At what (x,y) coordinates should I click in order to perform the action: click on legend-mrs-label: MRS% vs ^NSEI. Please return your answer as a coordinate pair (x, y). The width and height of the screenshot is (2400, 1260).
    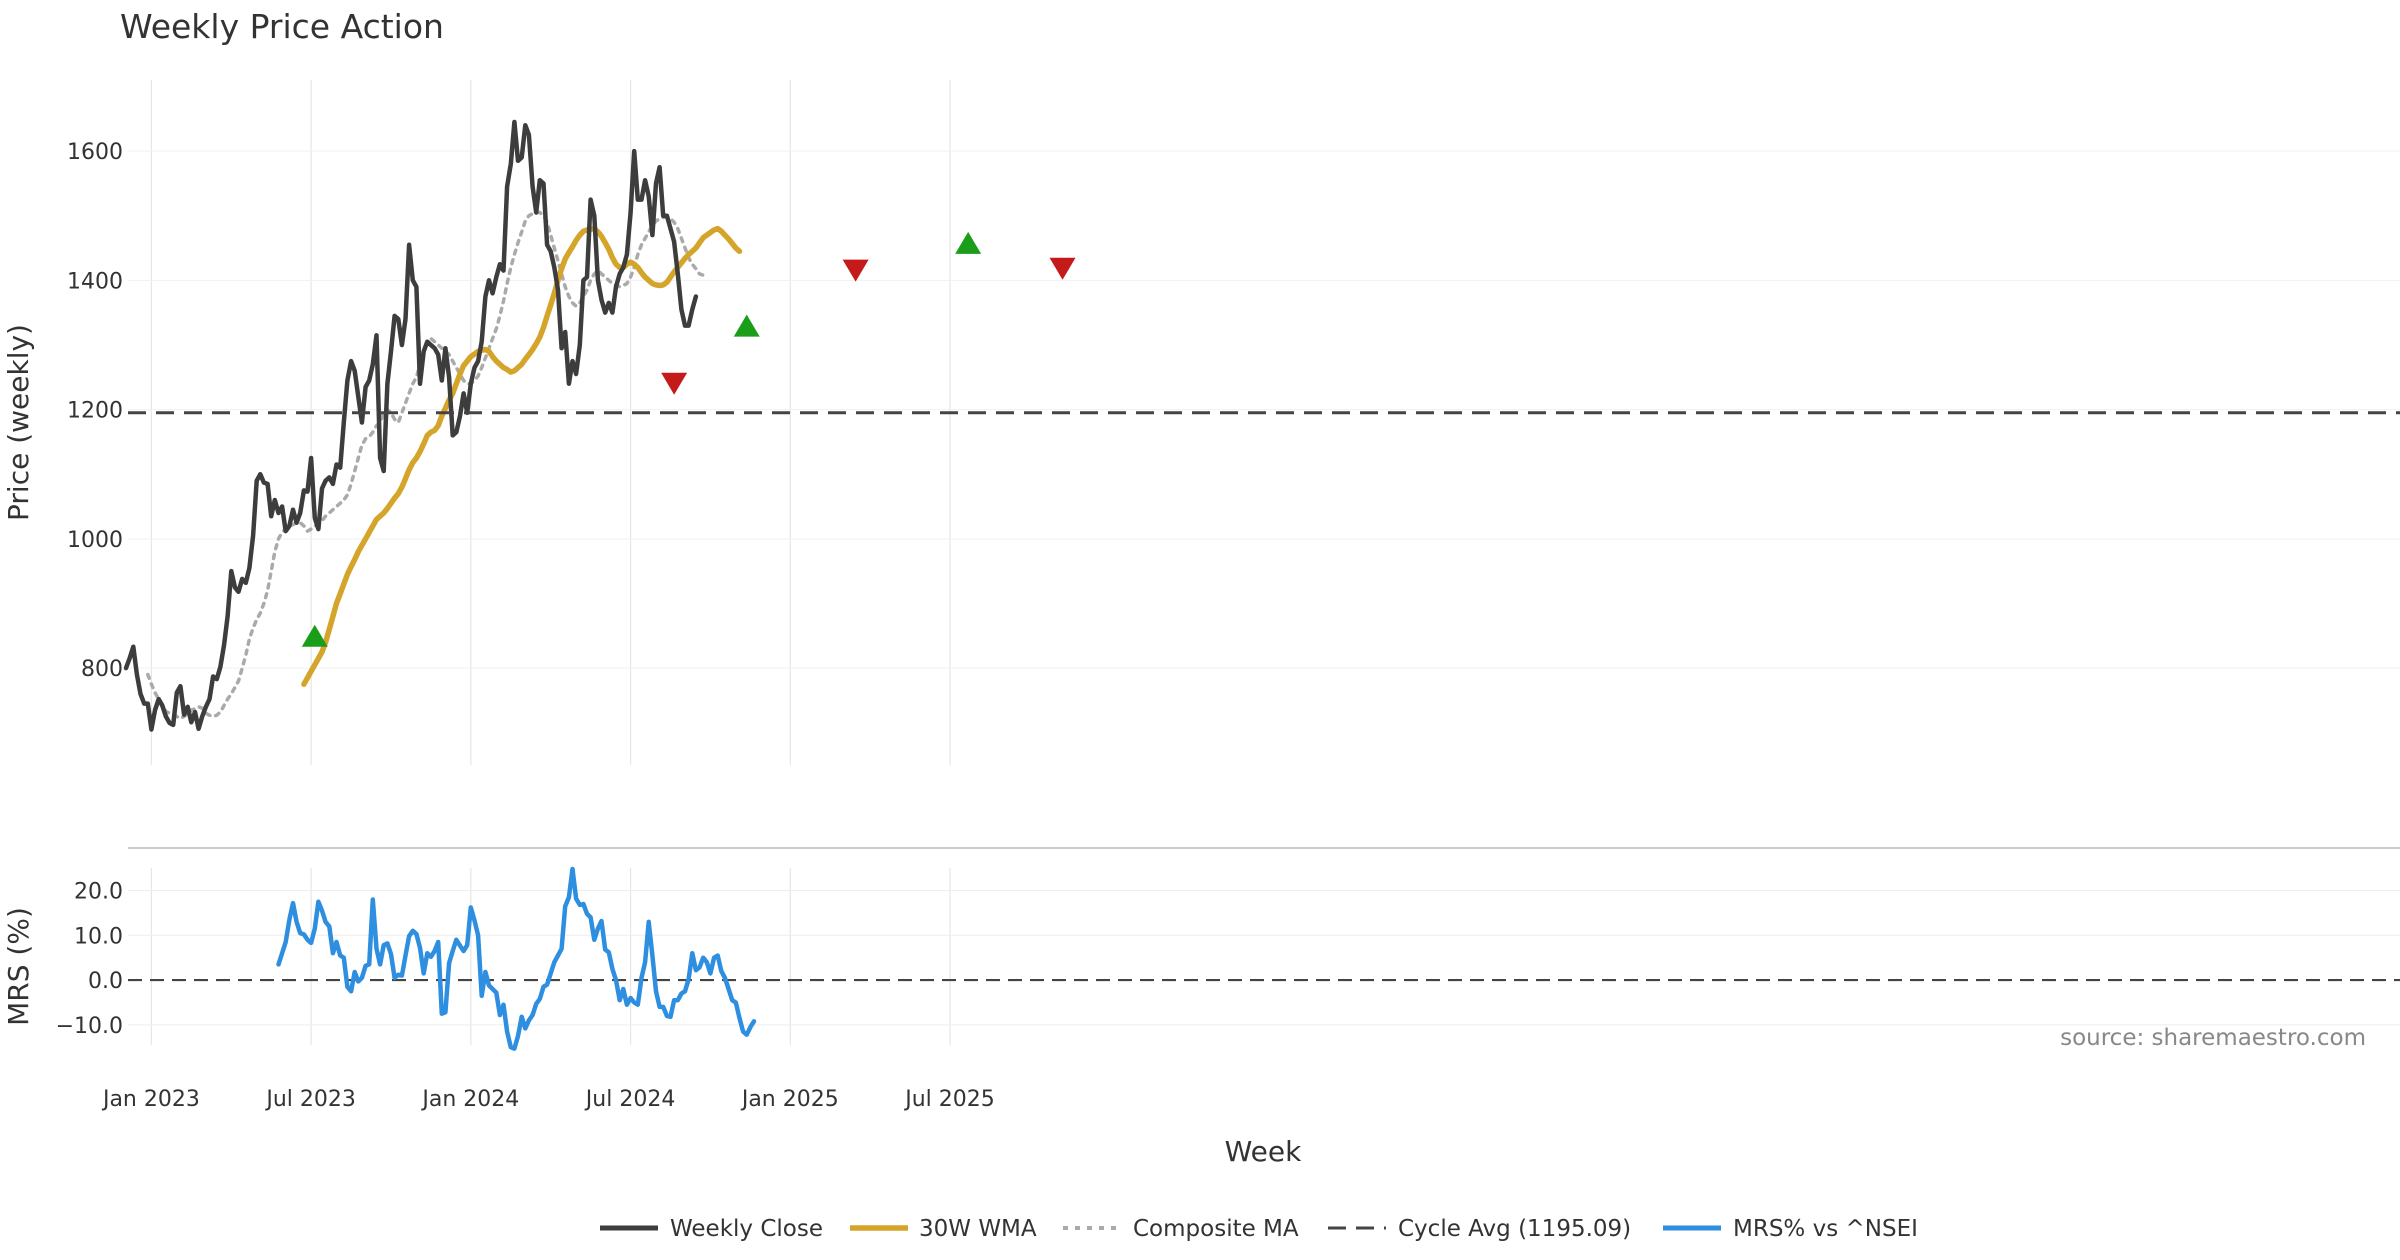
    Looking at the image, I should click on (1825, 1229).